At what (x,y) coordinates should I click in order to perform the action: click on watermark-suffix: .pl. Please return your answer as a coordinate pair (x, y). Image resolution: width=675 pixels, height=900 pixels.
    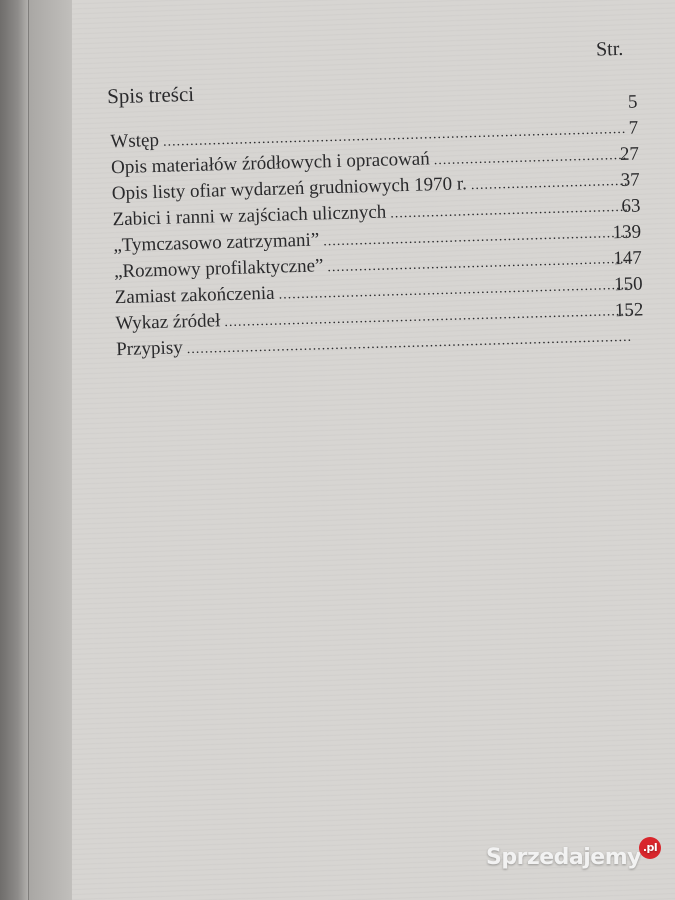
    Looking at the image, I should click on (650, 848).